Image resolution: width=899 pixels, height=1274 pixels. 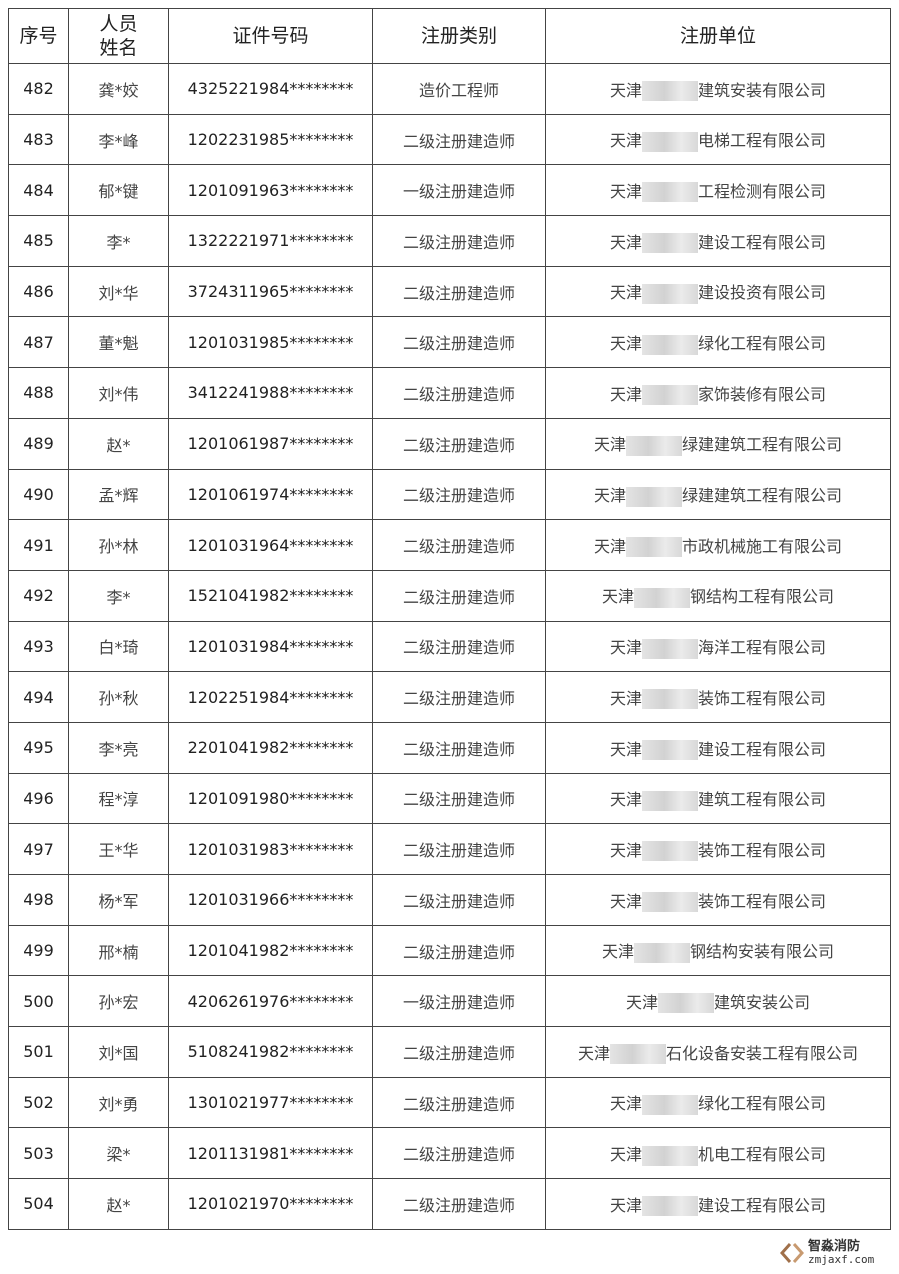 I want to click on cell-unit: 天津 电梯工程有限公司, so click(x=718, y=139).